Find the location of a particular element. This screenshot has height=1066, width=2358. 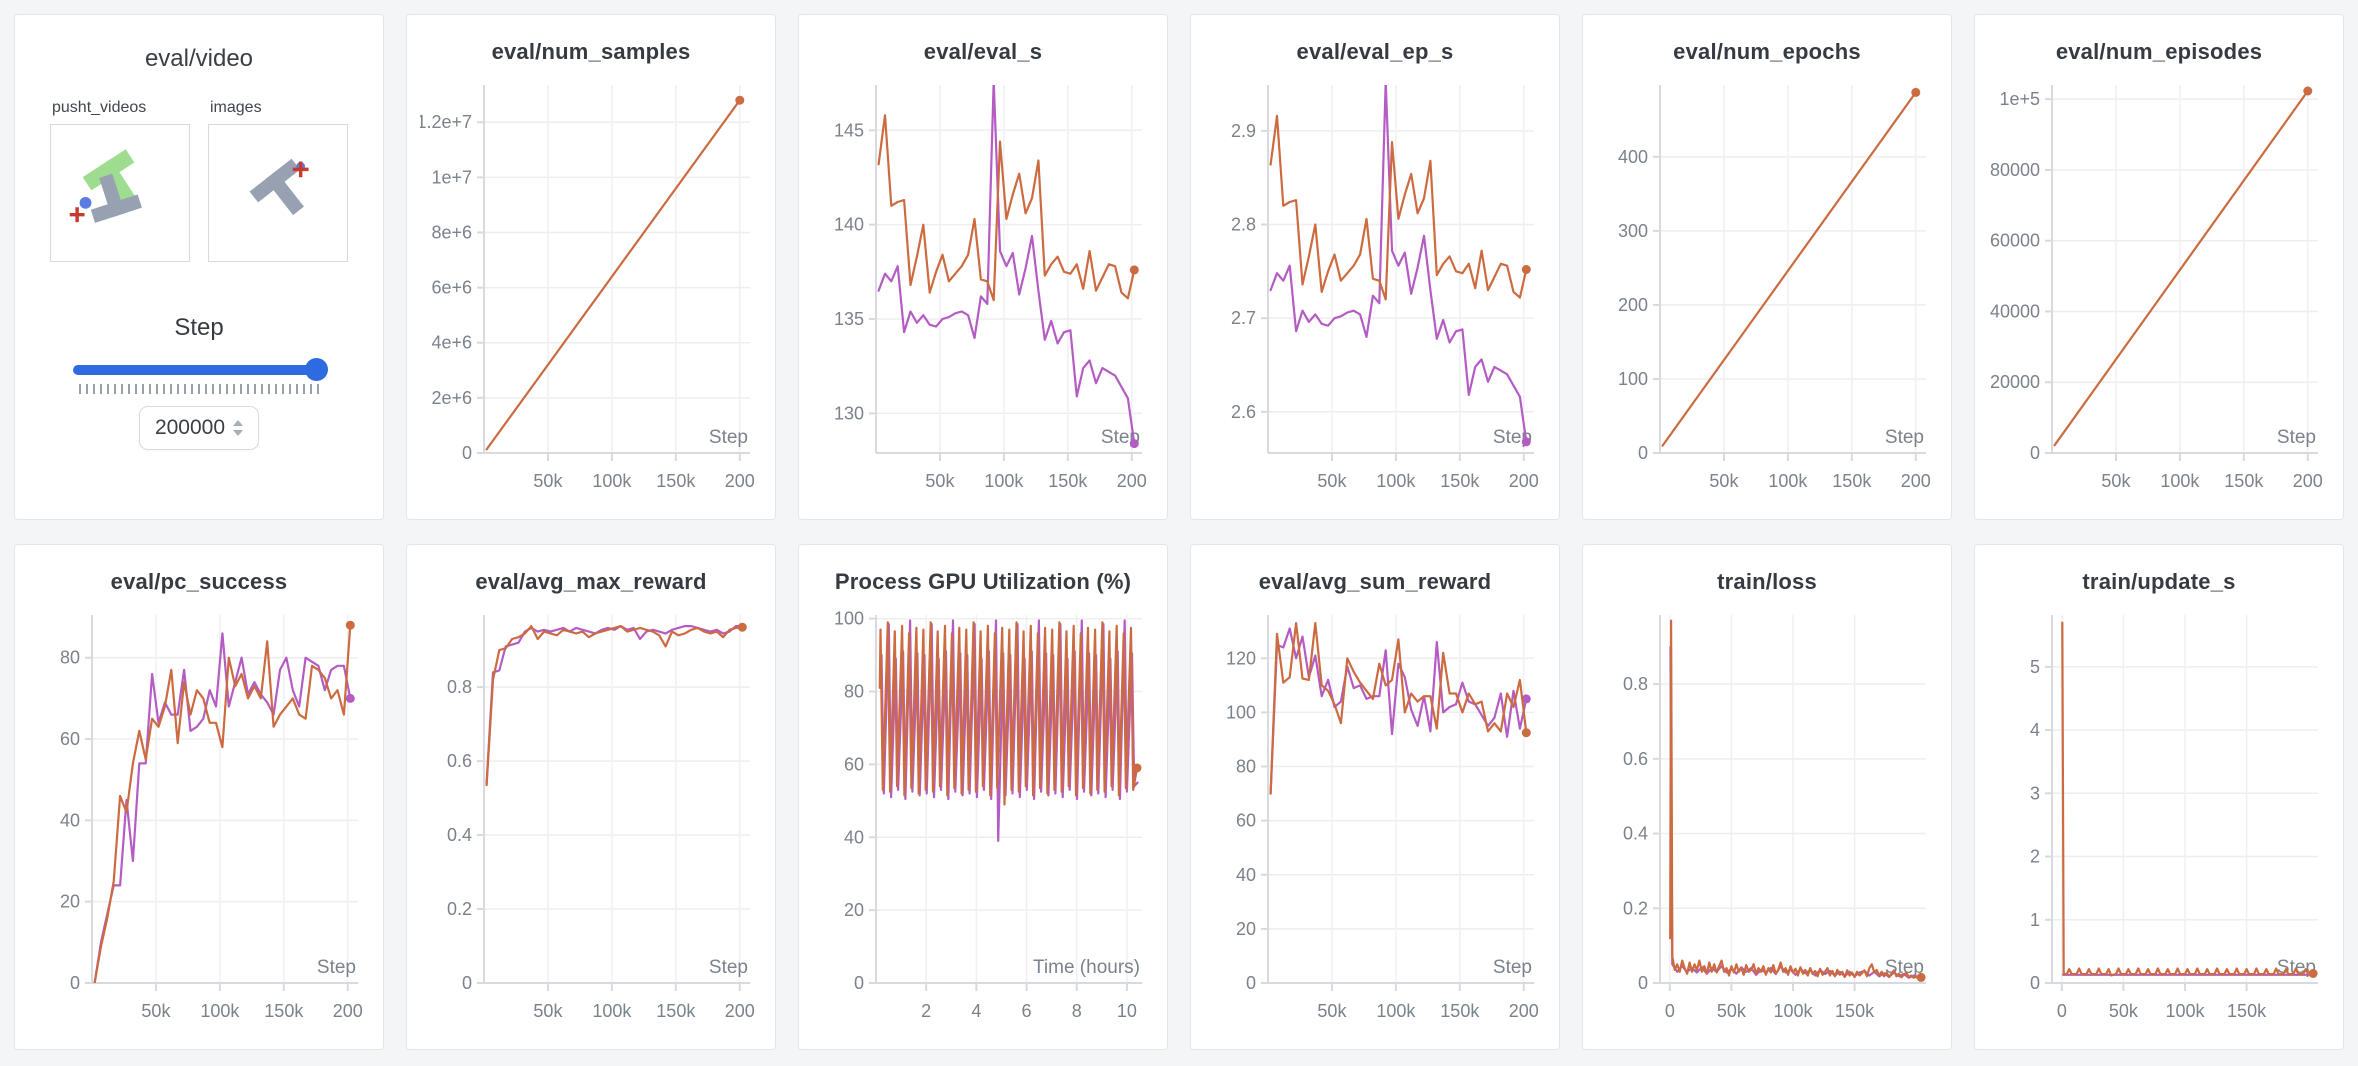

svg-text: 60 is located at coordinates (70, 739).